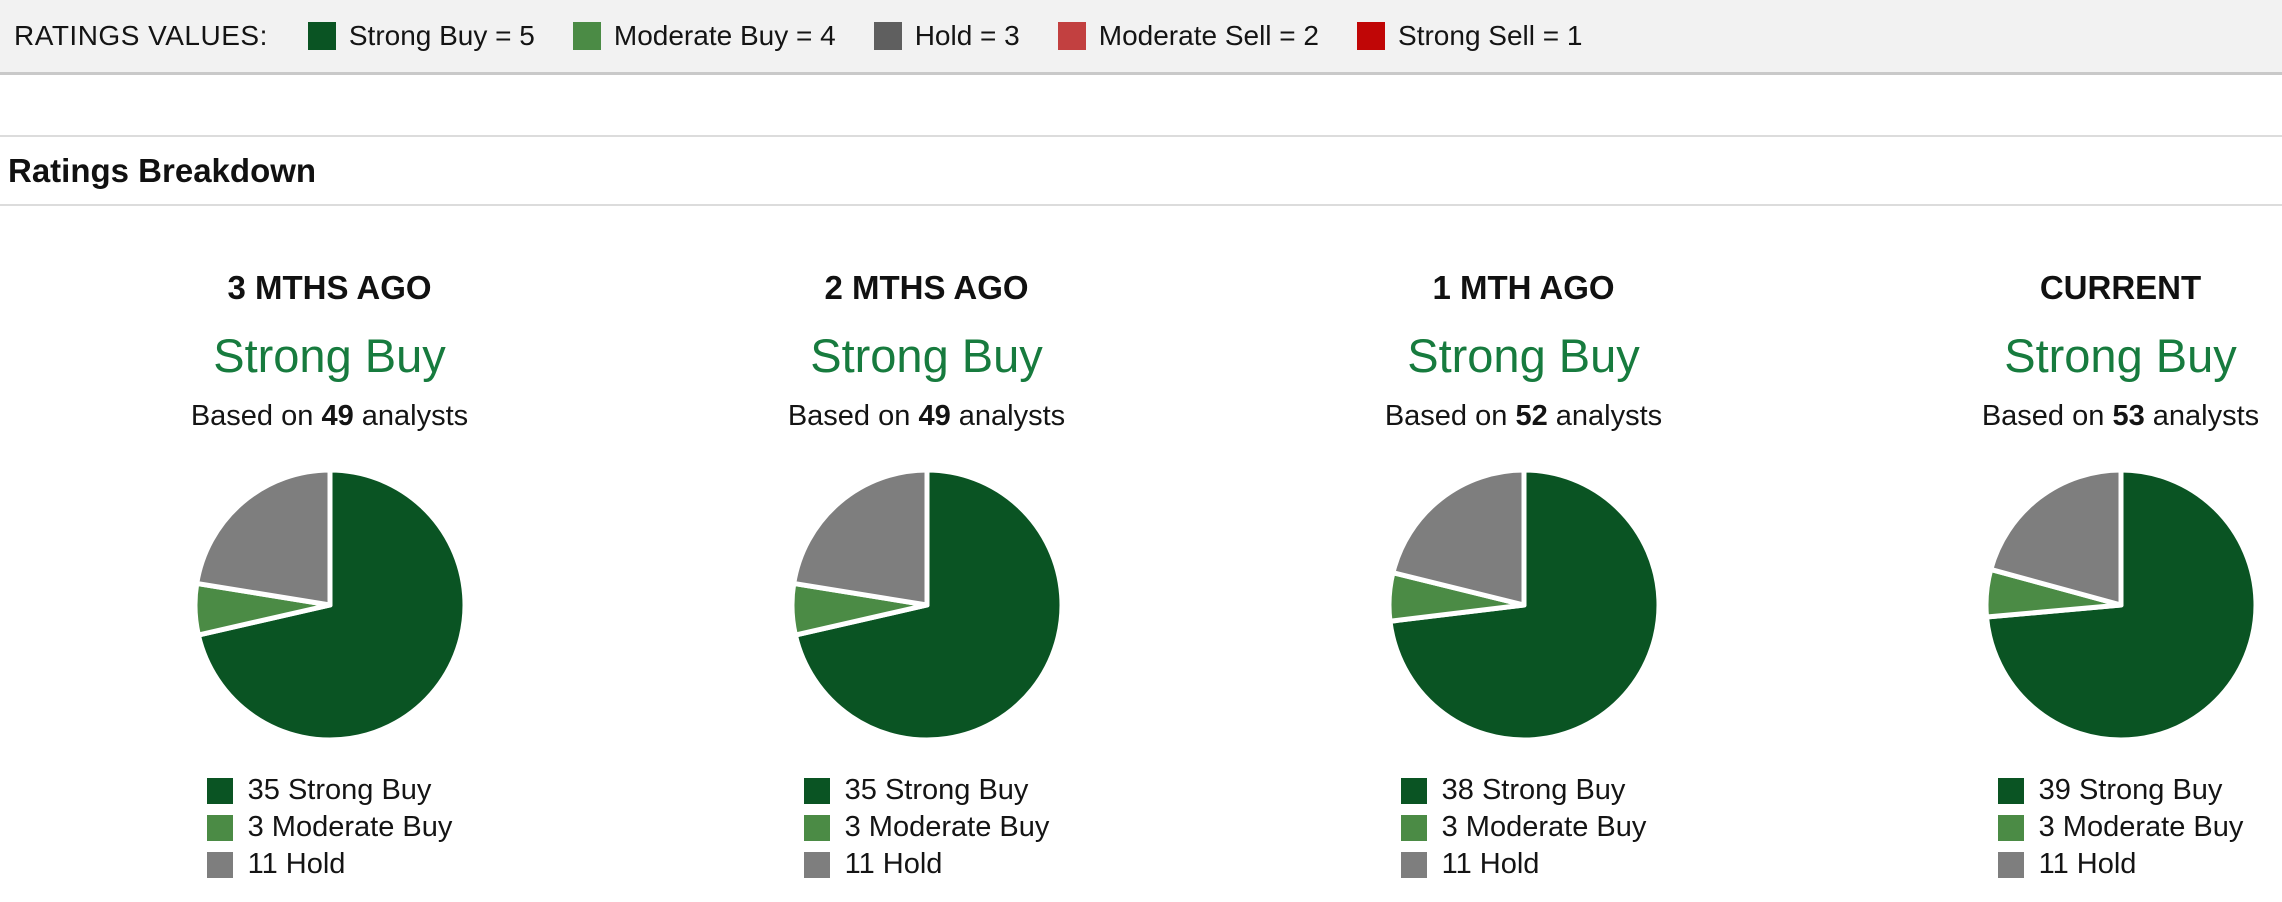 The width and height of the screenshot is (2282, 902). What do you see at coordinates (441, 35) in the screenshot?
I see `rating-value-label: Strong Buy = 5` at bounding box center [441, 35].